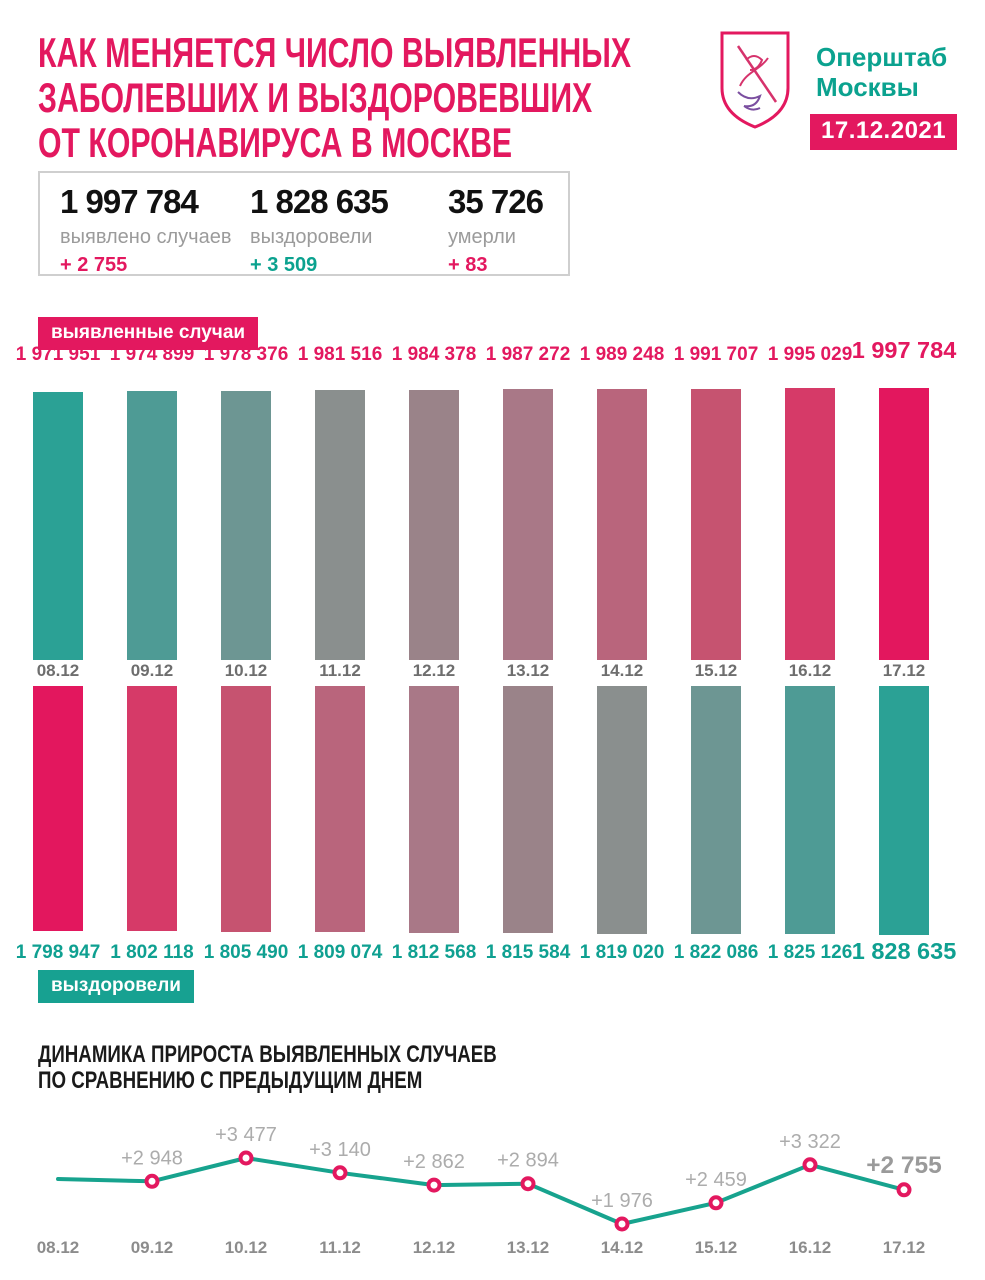 The width and height of the screenshot is (985, 1280). I want to click on data-point-label: +2 755, so click(904, 1165).